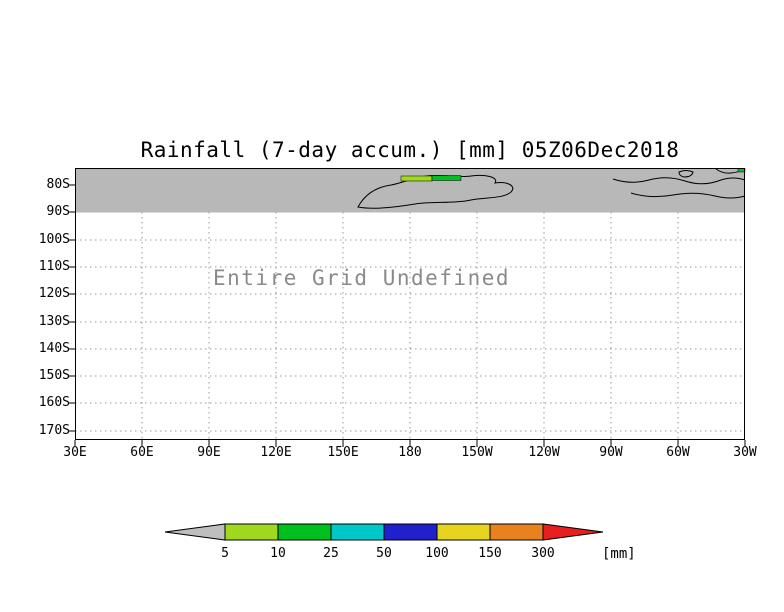 This screenshot has width=784, height=612. What do you see at coordinates (54, 293) in the screenshot?
I see `y-tick-label: 120S` at bounding box center [54, 293].